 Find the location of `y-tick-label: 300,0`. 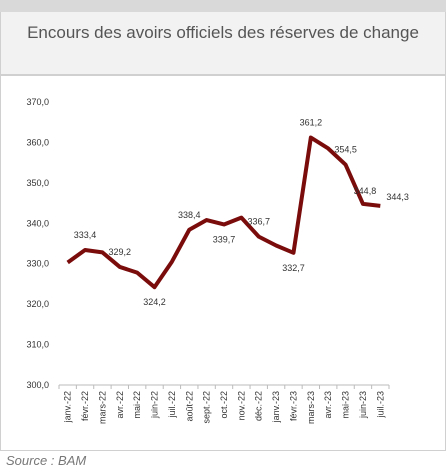

y-tick-label: 300,0 is located at coordinates (37, 385).